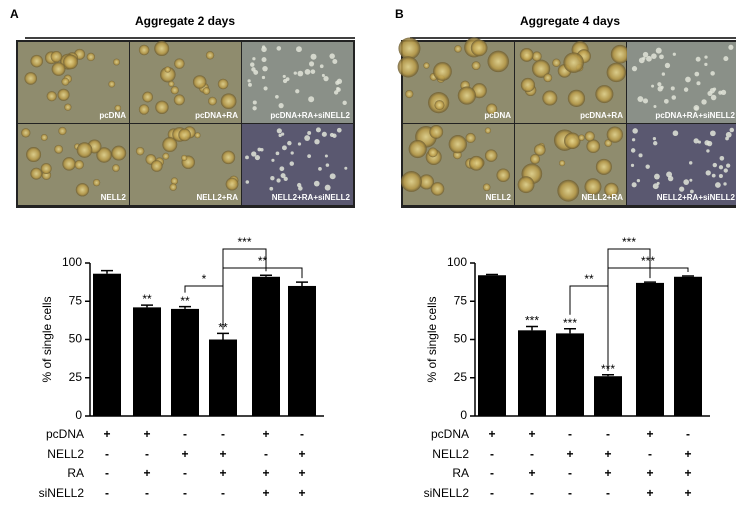 The height and width of the screenshot is (505, 736). What do you see at coordinates (262, 298) in the screenshot?
I see `bracket` at bounding box center [262, 298].